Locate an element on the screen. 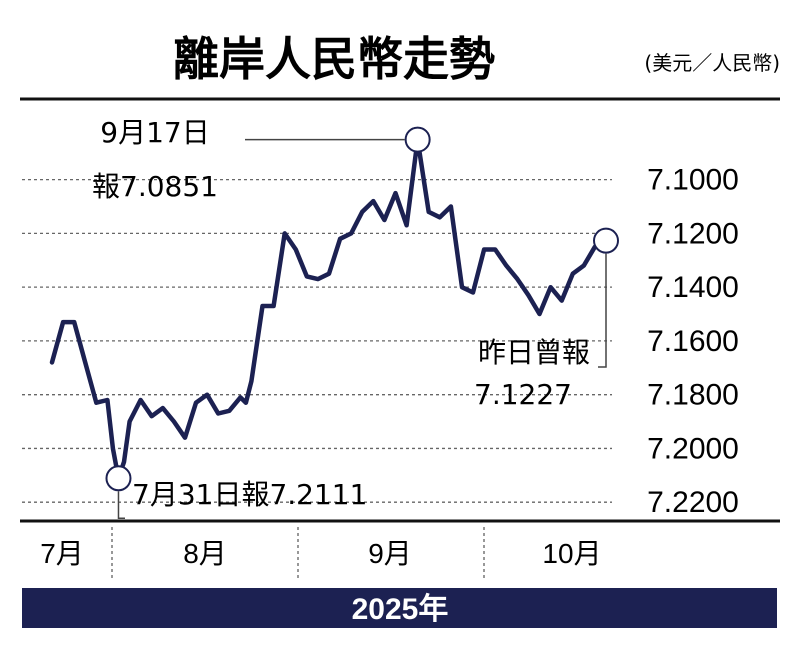  low-leader is located at coordinates (121, 505).